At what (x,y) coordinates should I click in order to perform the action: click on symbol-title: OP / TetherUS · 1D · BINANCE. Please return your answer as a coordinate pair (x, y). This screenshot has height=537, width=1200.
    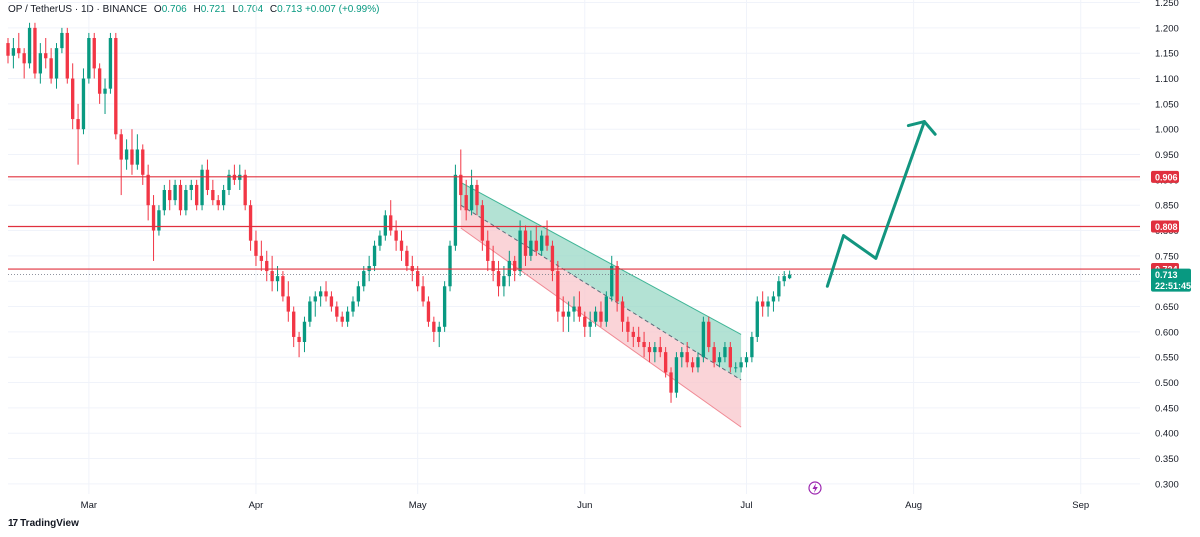
    Looking at the image, I should click on (78, 9).